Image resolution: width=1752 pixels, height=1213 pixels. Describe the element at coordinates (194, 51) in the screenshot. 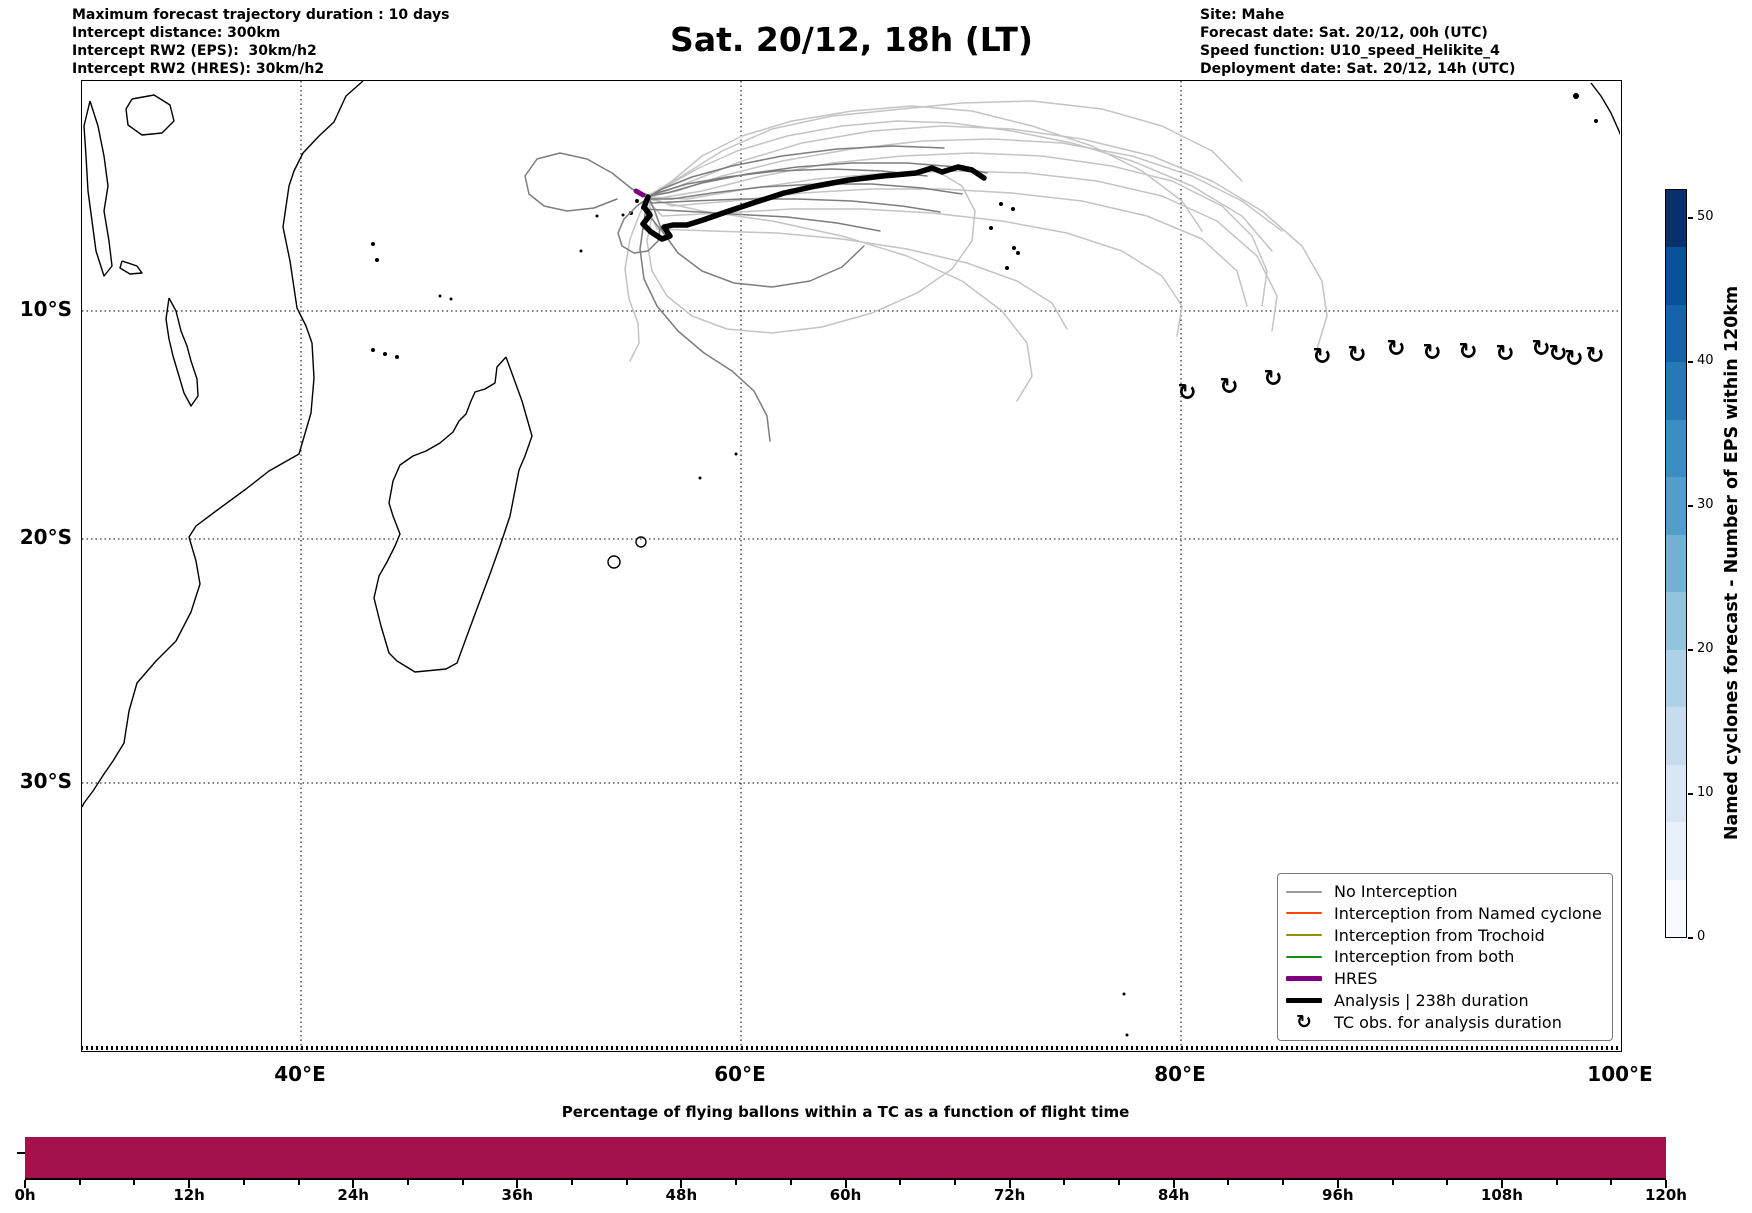

I see `annotation-line: Intercept RW2 (EPS): 30km/h2` at that location.